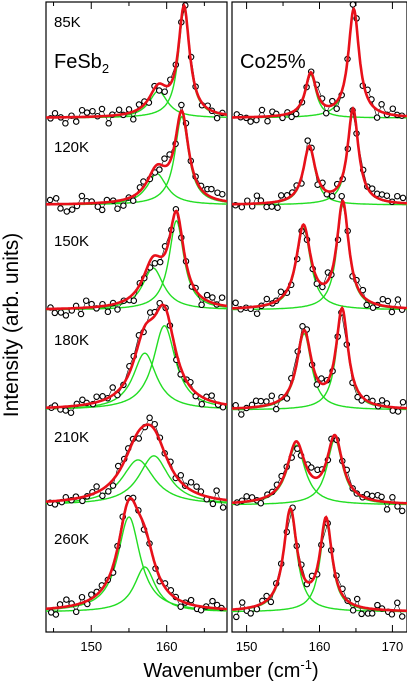 The width and height of the screenshot is (407, 689). I want to click on x-axis-label-sup: -1, so click(306, 664).